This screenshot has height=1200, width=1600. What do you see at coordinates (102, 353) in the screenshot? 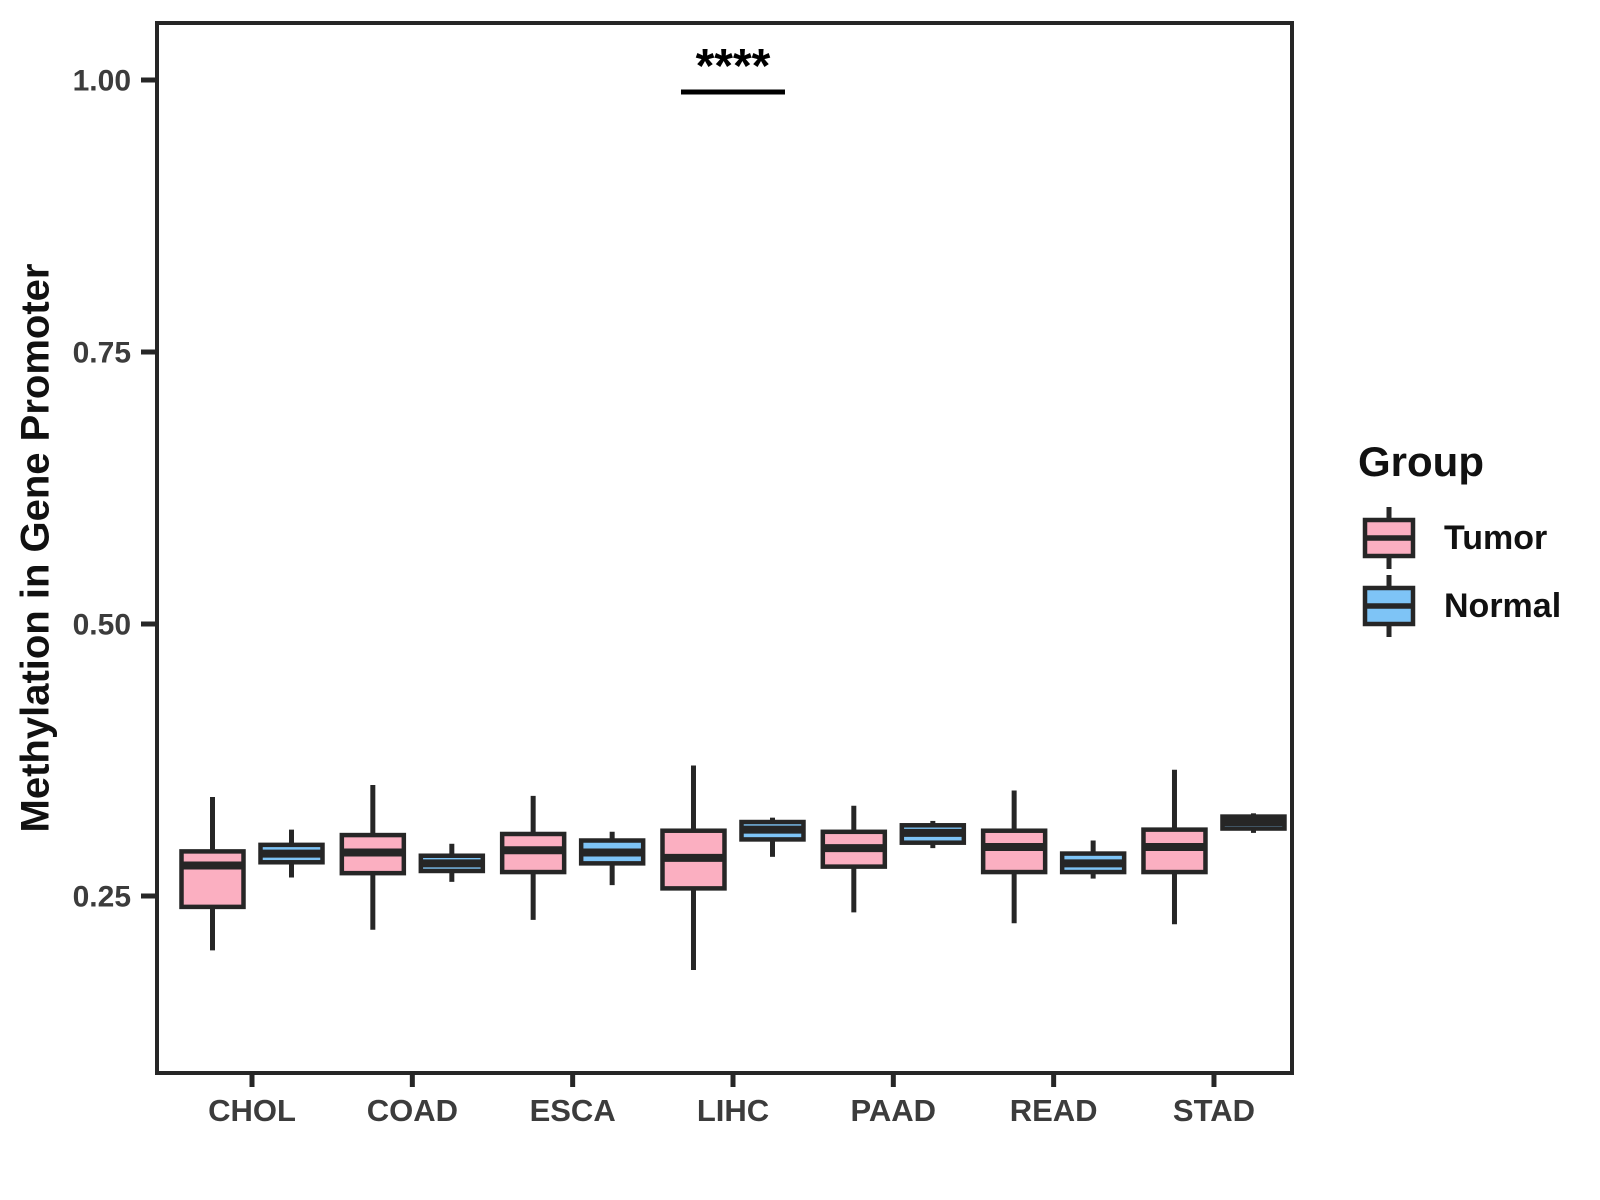
I see `y-tick-label-0.75: 0.75` at bounding box center [102, 353].